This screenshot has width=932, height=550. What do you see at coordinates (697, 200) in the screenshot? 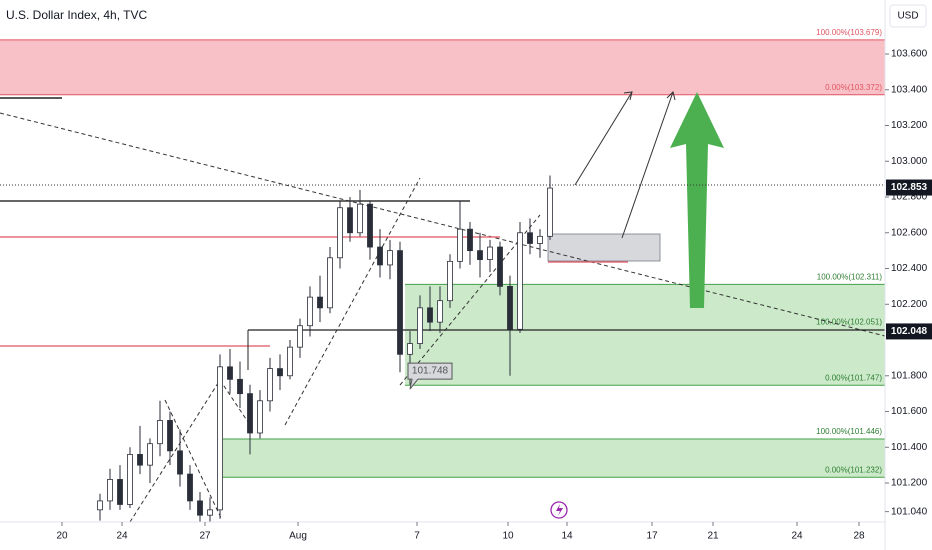
I see `big-arrow` at bounding box center [697, 200].